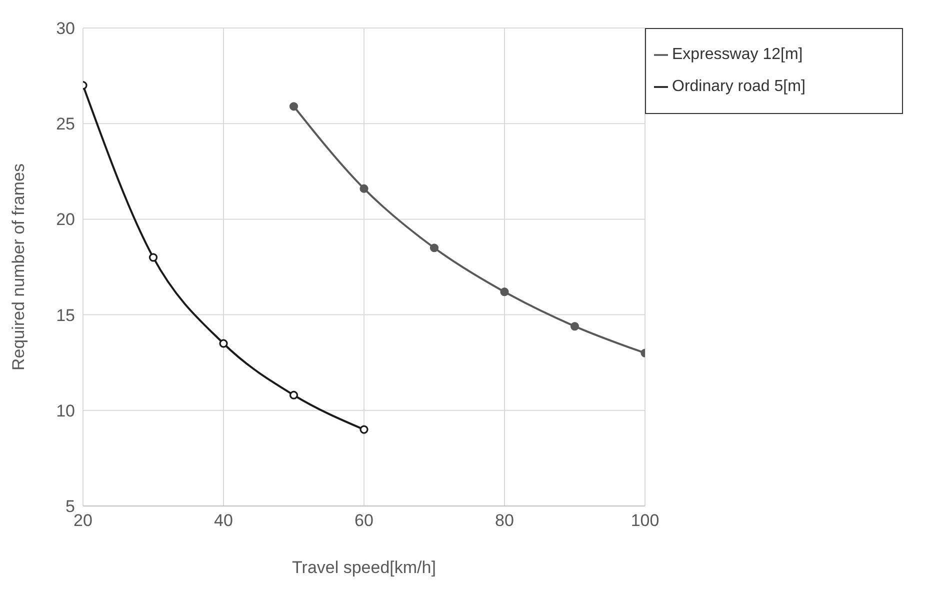 This screenshot has height=594, width=931. I want to click on y-tick-label: 25, so click(65, 124).